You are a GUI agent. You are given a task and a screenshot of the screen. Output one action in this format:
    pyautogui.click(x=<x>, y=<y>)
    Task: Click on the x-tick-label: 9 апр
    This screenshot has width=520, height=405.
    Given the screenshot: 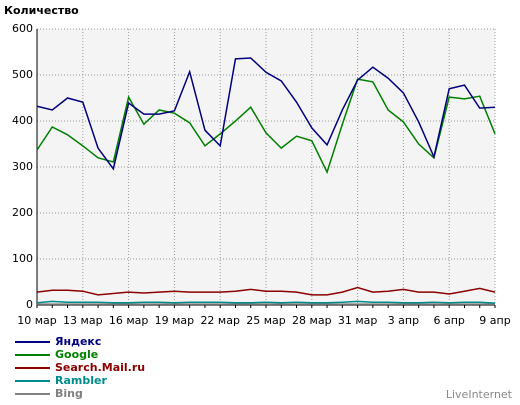 What is the action you would take?
    pyautogui.click(x=494, y=320)
    